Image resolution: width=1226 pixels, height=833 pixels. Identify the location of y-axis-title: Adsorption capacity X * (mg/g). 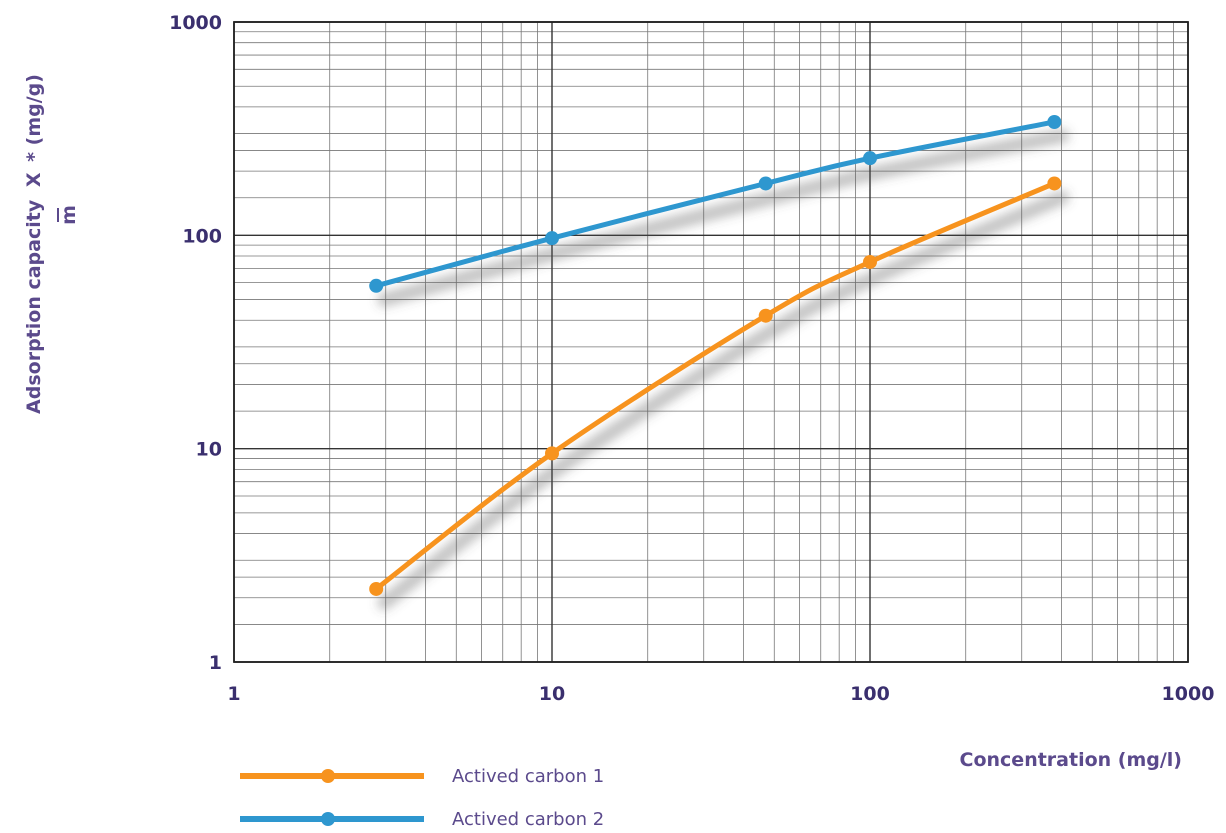
(34, 244).